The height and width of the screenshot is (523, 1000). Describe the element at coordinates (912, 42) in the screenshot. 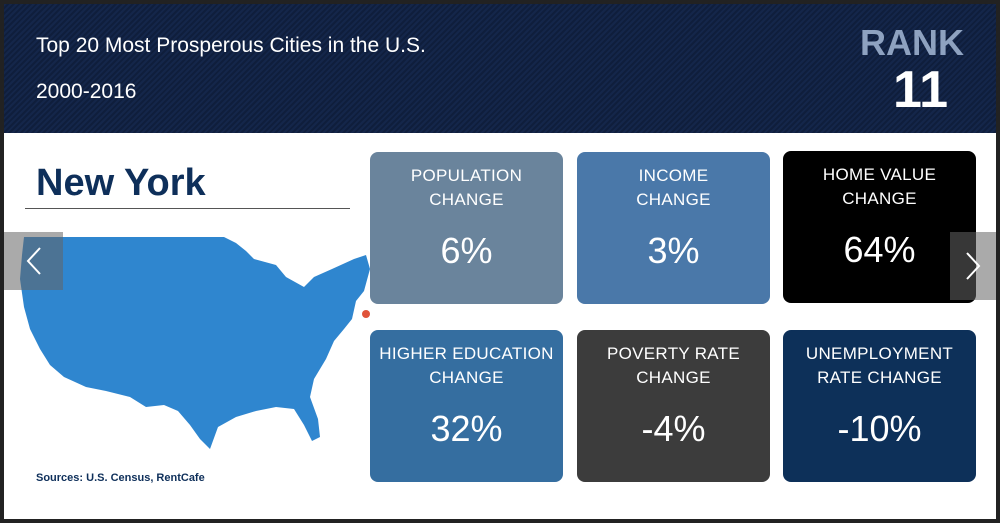

I see `rank-label: RANK` at that location.